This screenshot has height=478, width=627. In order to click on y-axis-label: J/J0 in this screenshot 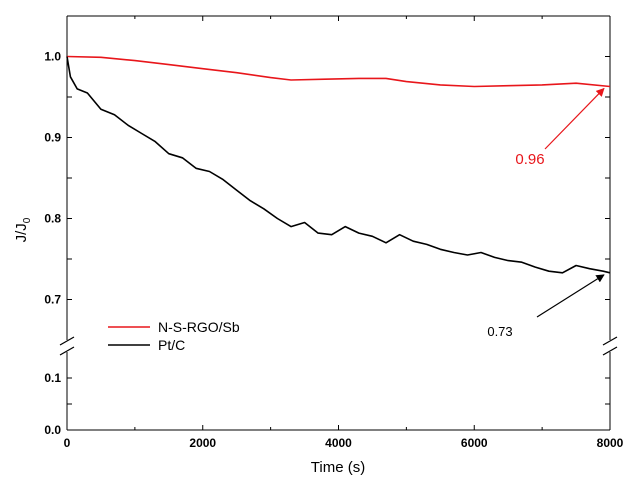, I will do `click(23, 229)`.